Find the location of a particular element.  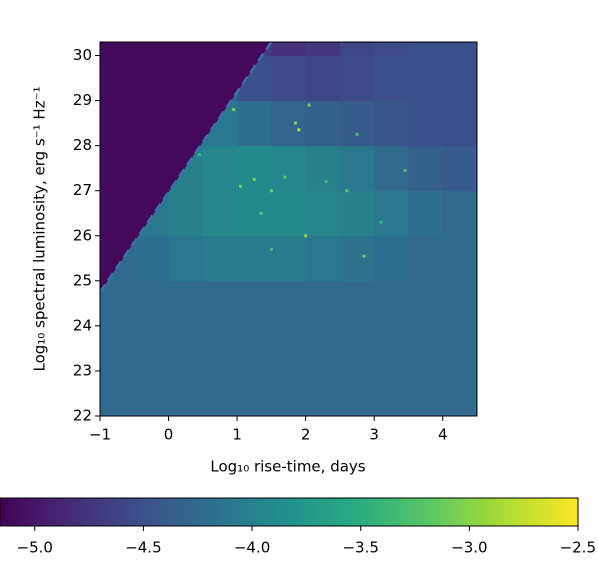

x-tick-label: −1 is located at coordinates (100, 435).